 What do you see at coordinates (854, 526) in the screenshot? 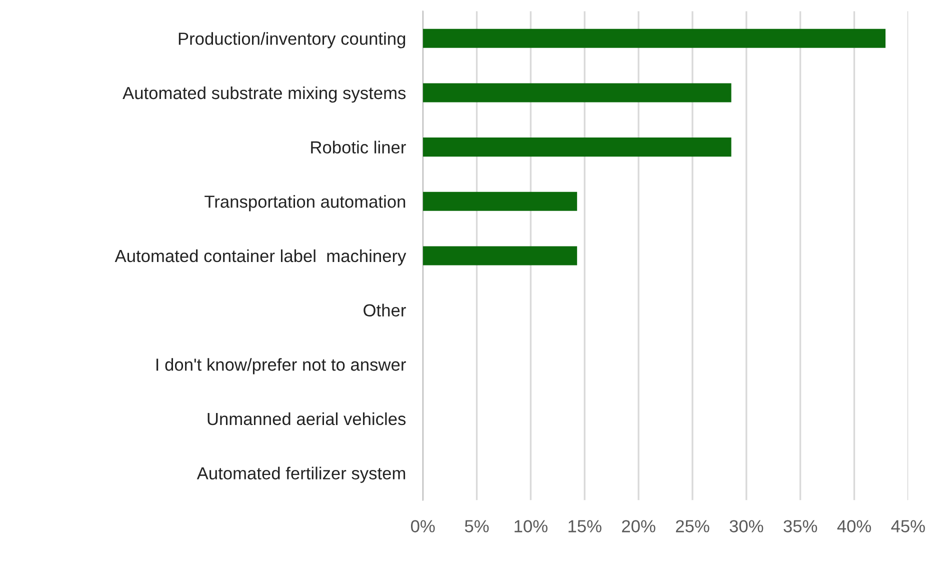
I see `x-tick-label: 40%` at bounding box center [854, 526].